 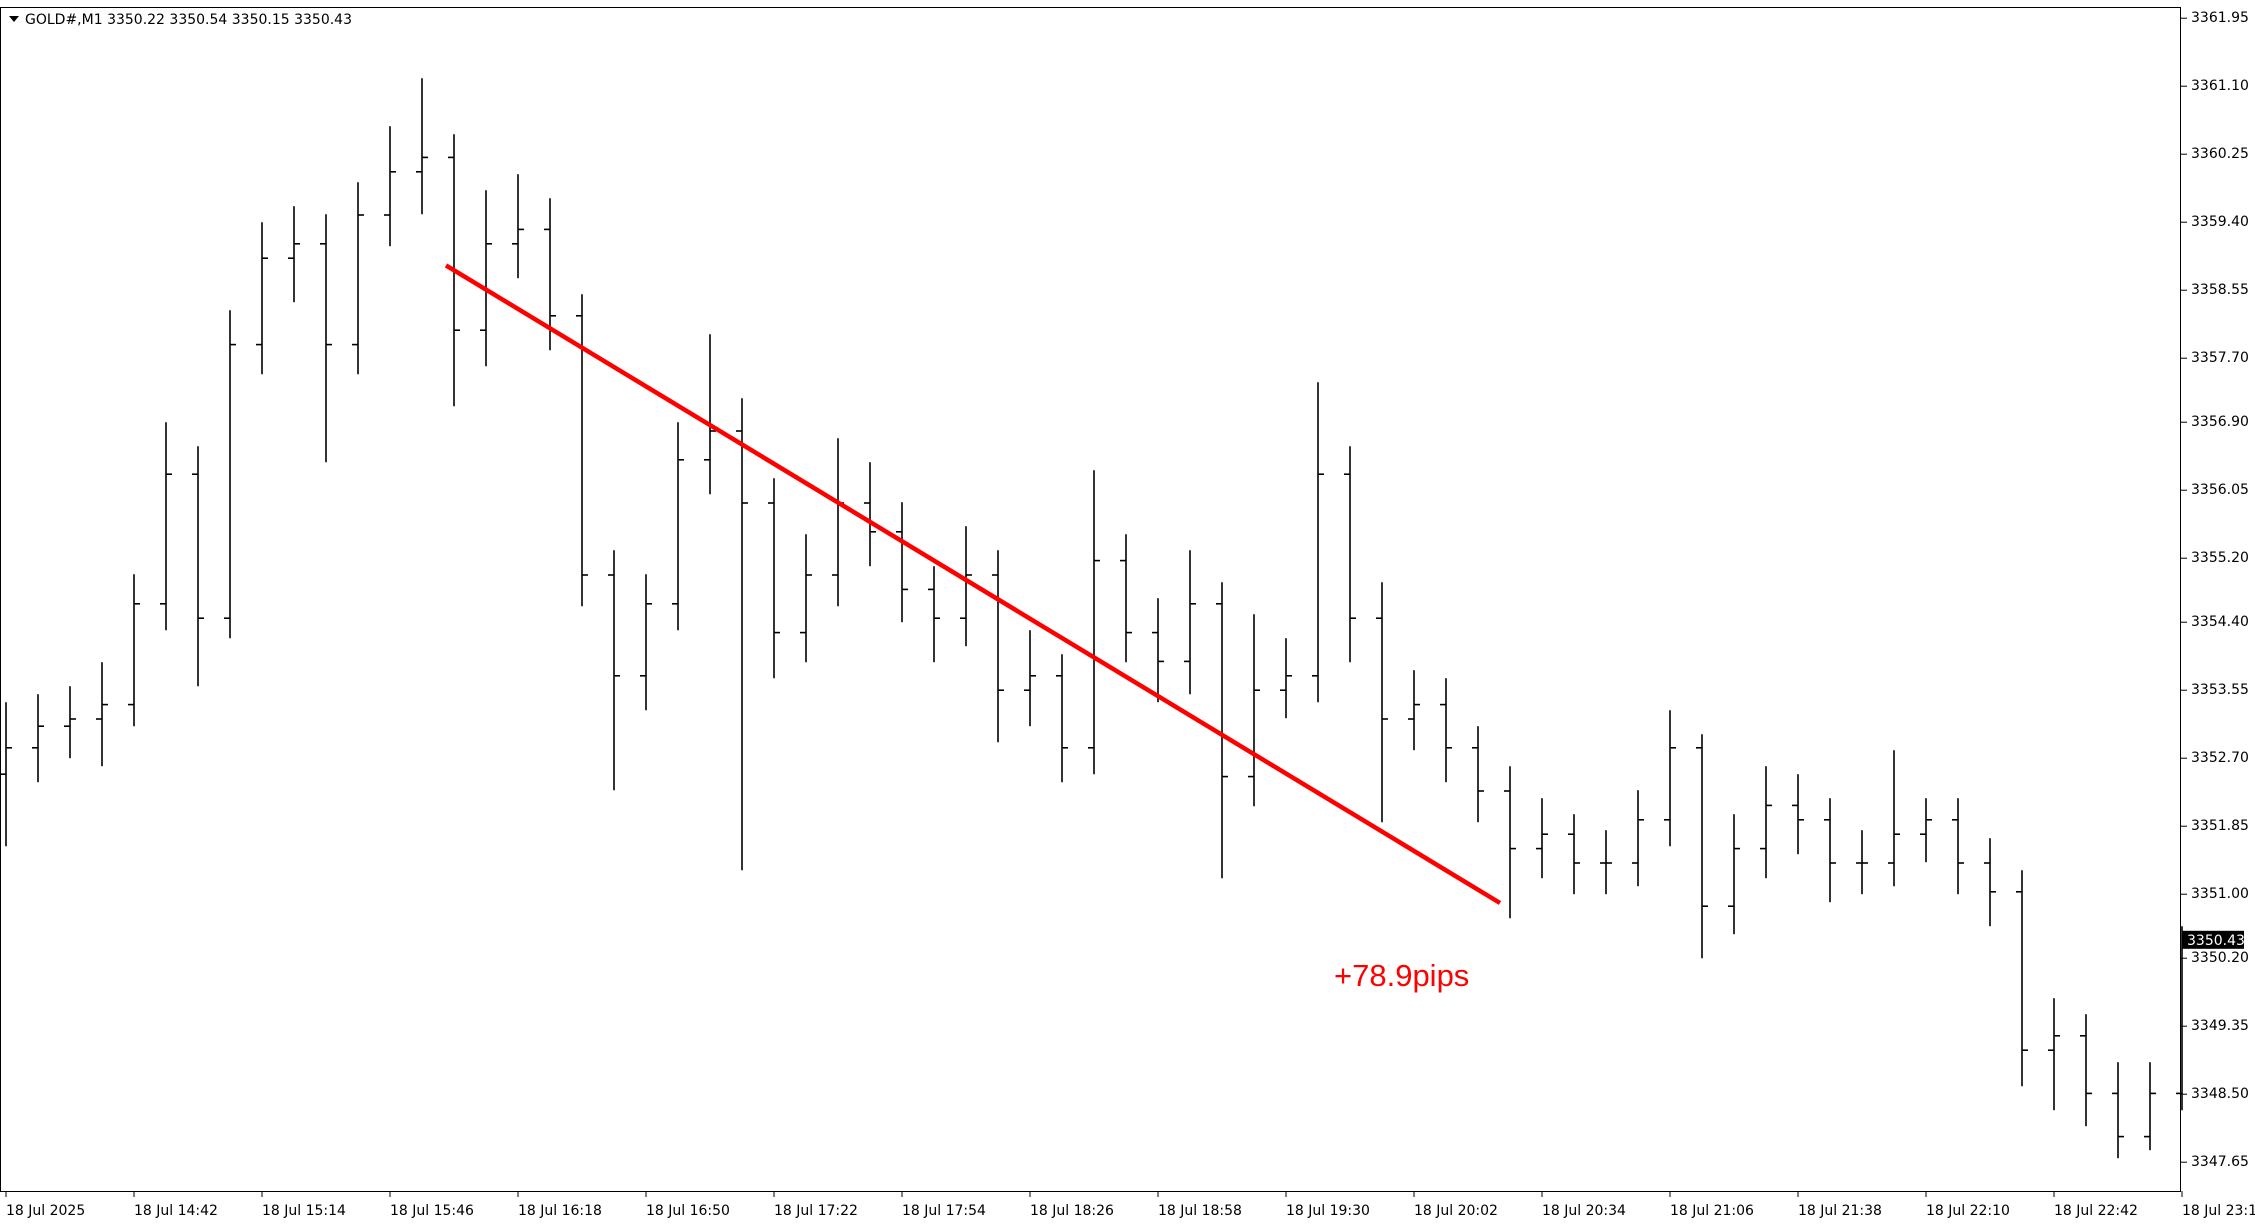 I want to click on y-tick-label: 3361.95, so click(x=2220, y=18).